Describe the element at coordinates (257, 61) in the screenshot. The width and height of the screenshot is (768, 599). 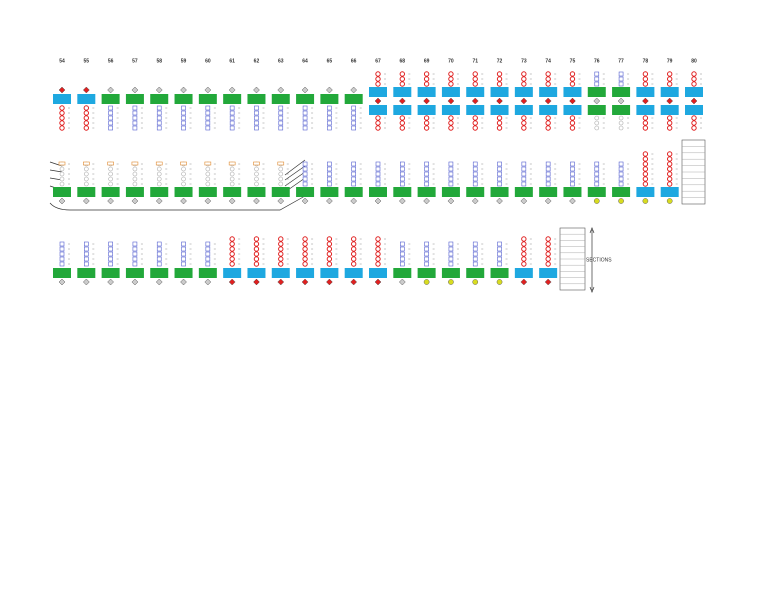
I see `column-label: 62` at that location.